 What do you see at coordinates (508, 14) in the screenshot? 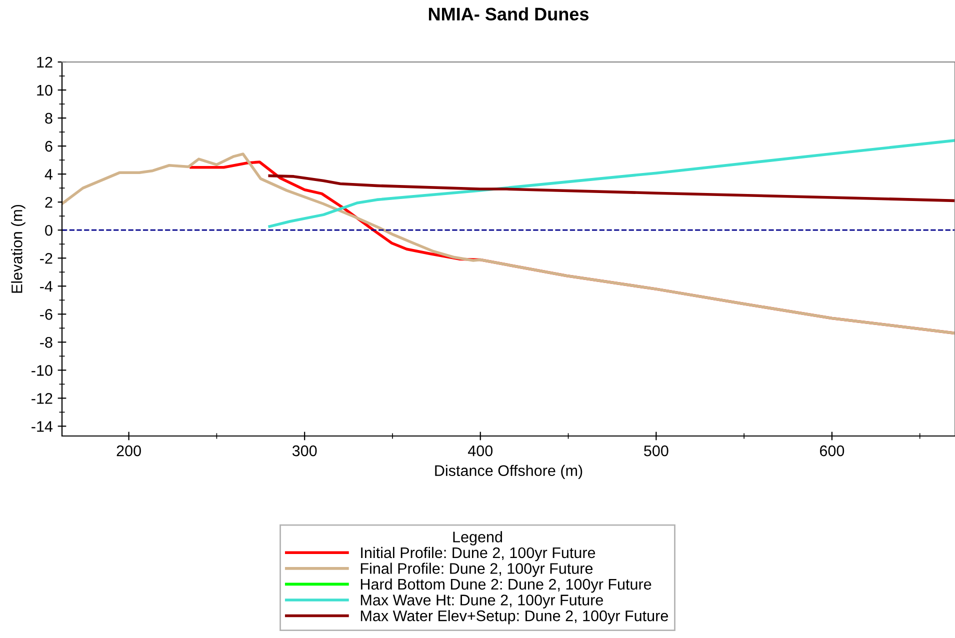
I see `chart-title: NMIA- Sand Dunes` at bounding box center [508, 14].